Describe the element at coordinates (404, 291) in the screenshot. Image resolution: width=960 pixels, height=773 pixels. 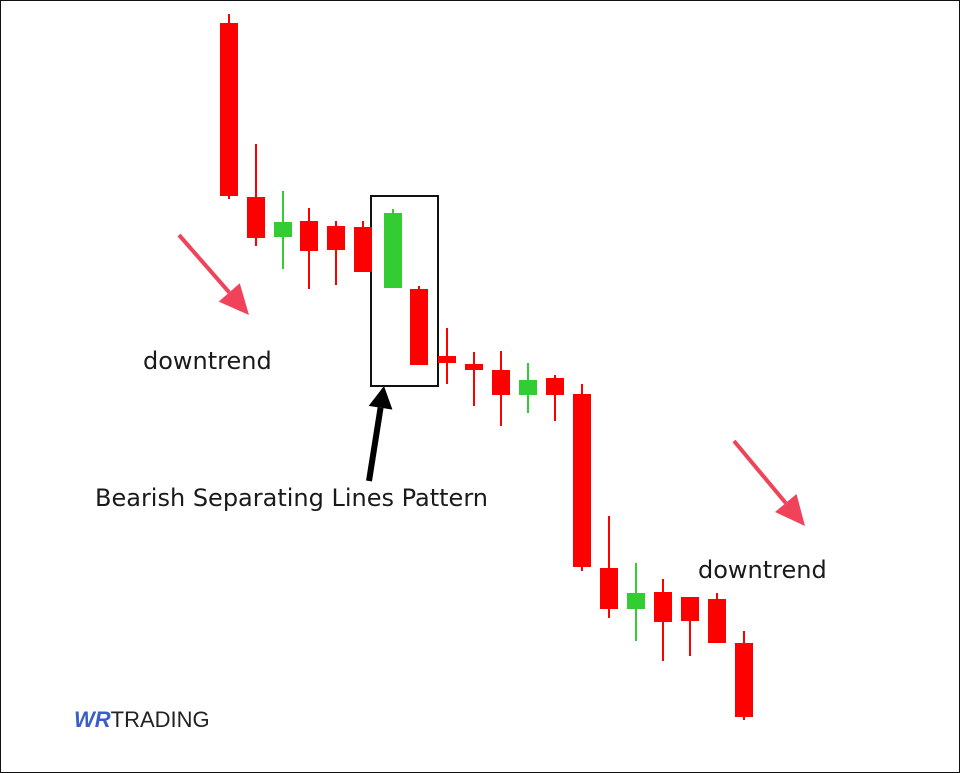
I see `pattern-highlight-box` at that location.